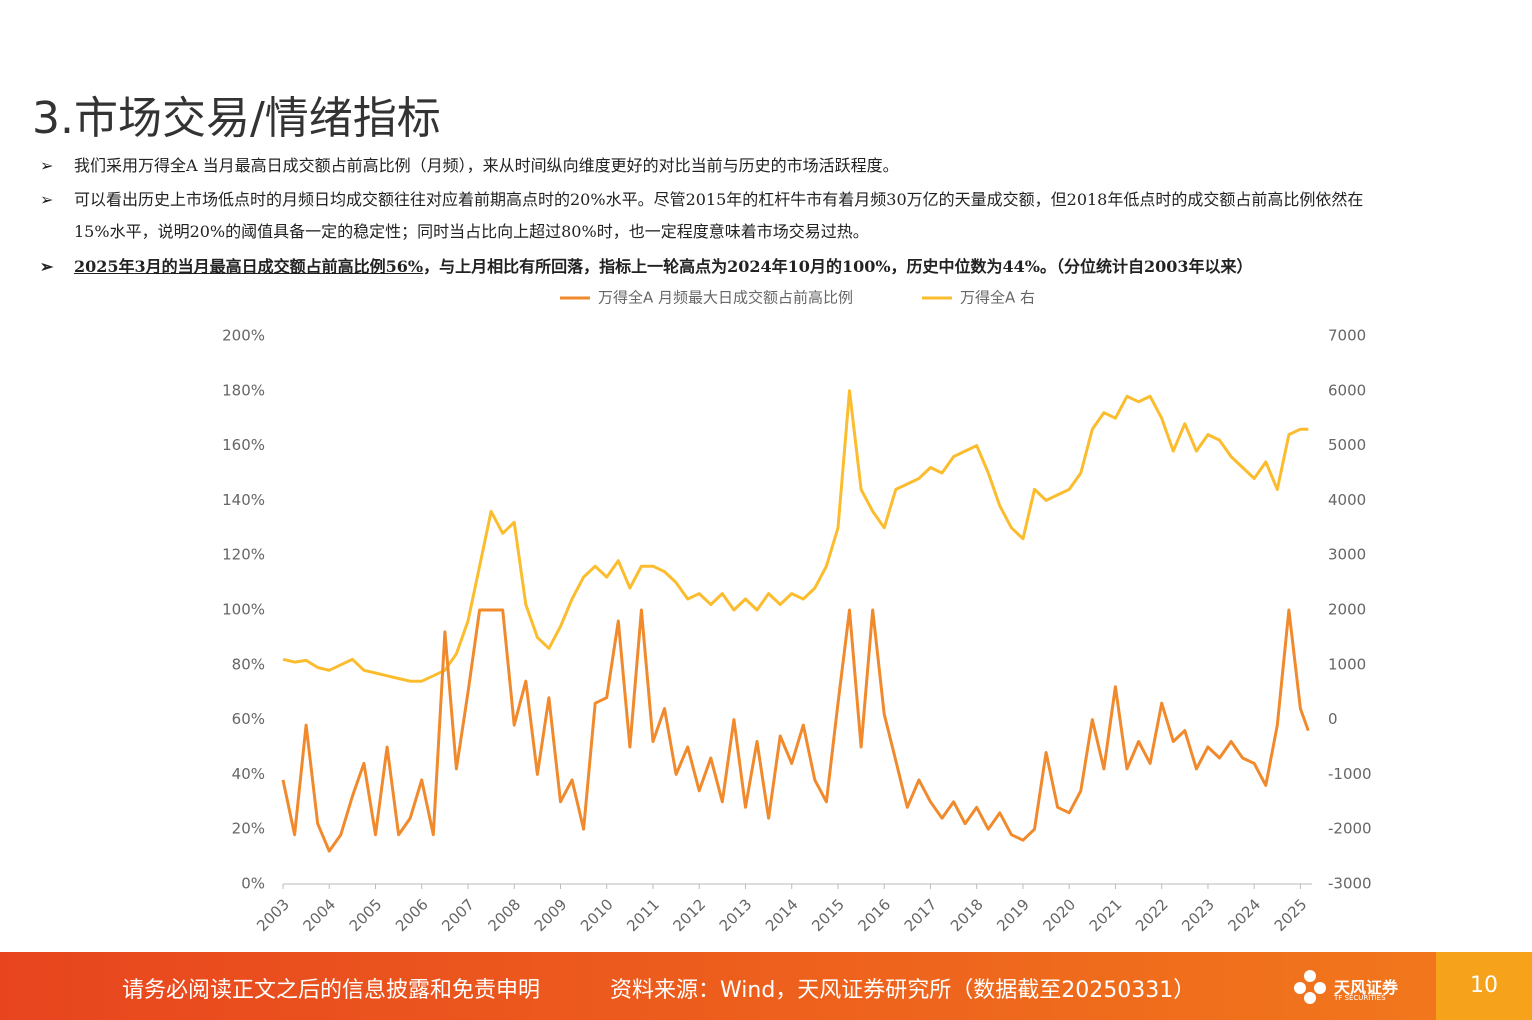  What do you see at coordinates (1347, 555) in the screenshot?
I see `y2-tick-label: 3000` at bounding box center [1347, 555].